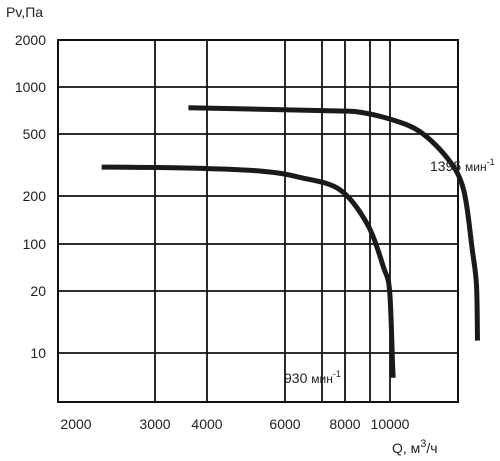 The image size is (500, 461). I want to click on y-tick-label: 2000, so click(30, 40).